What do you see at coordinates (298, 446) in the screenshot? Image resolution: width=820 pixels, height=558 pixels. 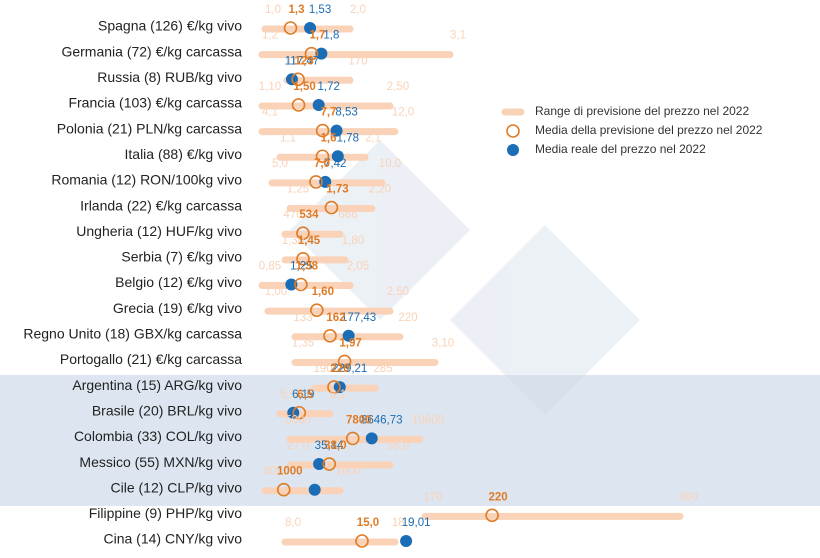 I see `range-low-label: 27,0` at bounding box center [298, 446].